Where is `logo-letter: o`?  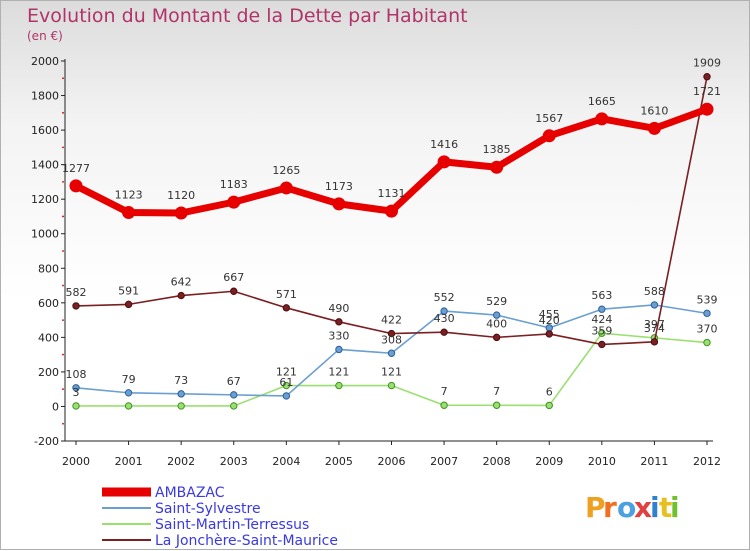
logo-letter: o is located at coordinates (626, 507).